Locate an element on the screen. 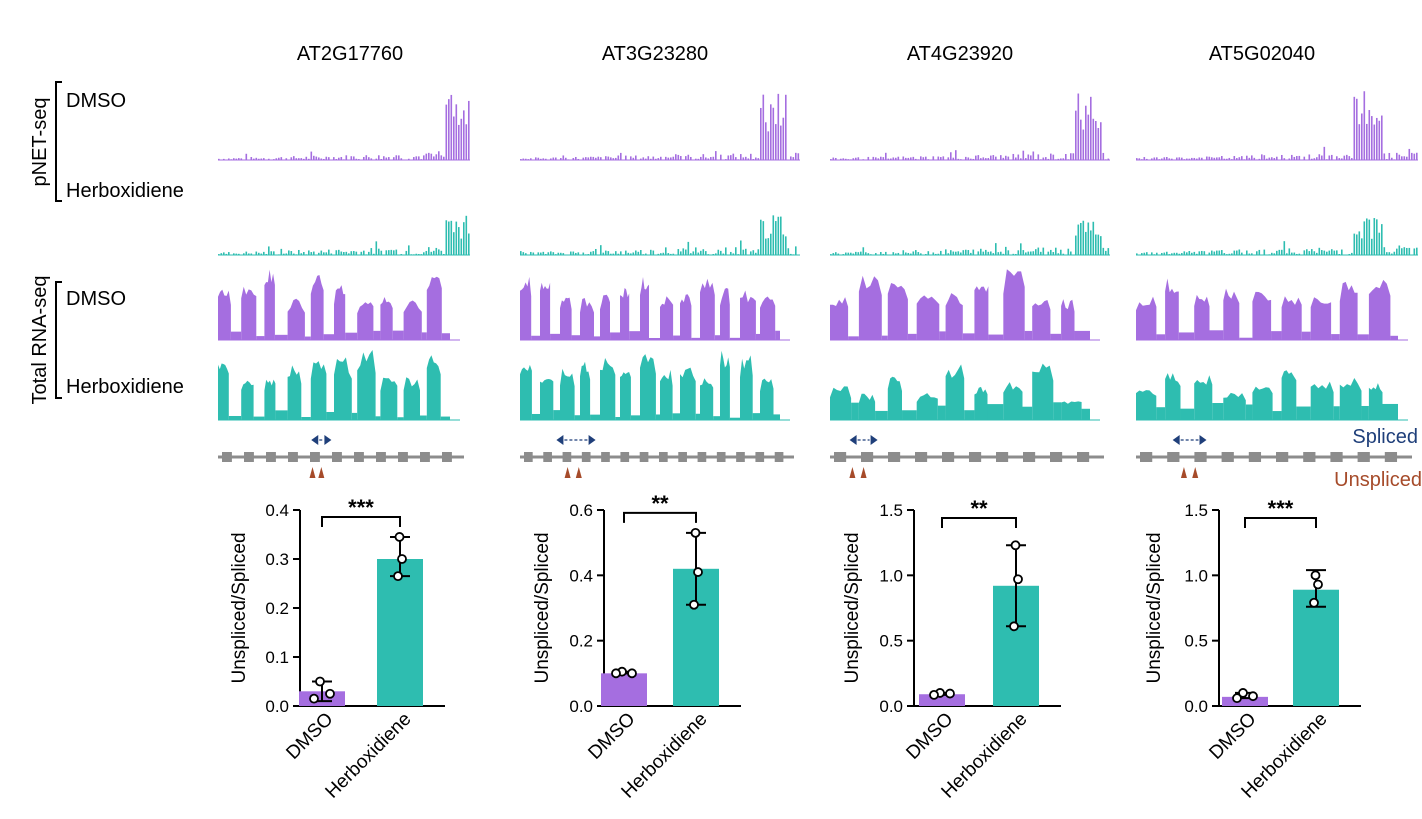 Image resolution: width=1422 pixels, height=819 pixels. total-dmso-track-AT2G17760-intron is located at coordinates (328, 337).